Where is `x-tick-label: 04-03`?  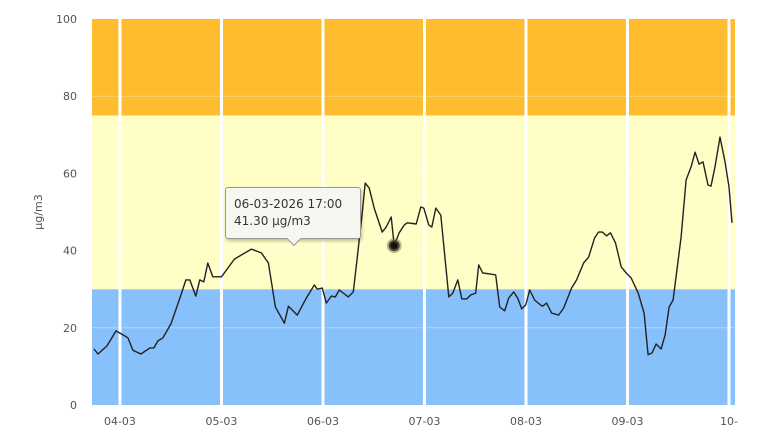 x-tick-label: 04-03 is located at coordinates (120, 421).